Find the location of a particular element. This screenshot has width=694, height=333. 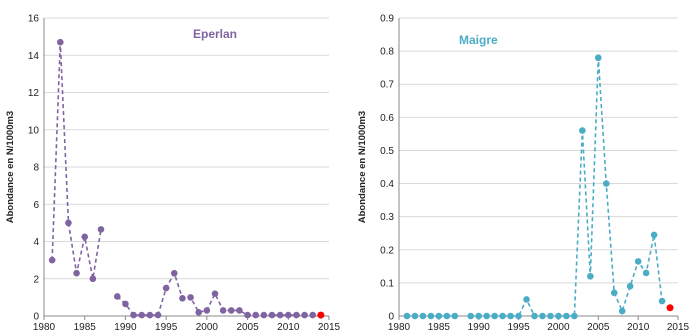

y-tick-label: 12 is located at coordinates (34, 93).